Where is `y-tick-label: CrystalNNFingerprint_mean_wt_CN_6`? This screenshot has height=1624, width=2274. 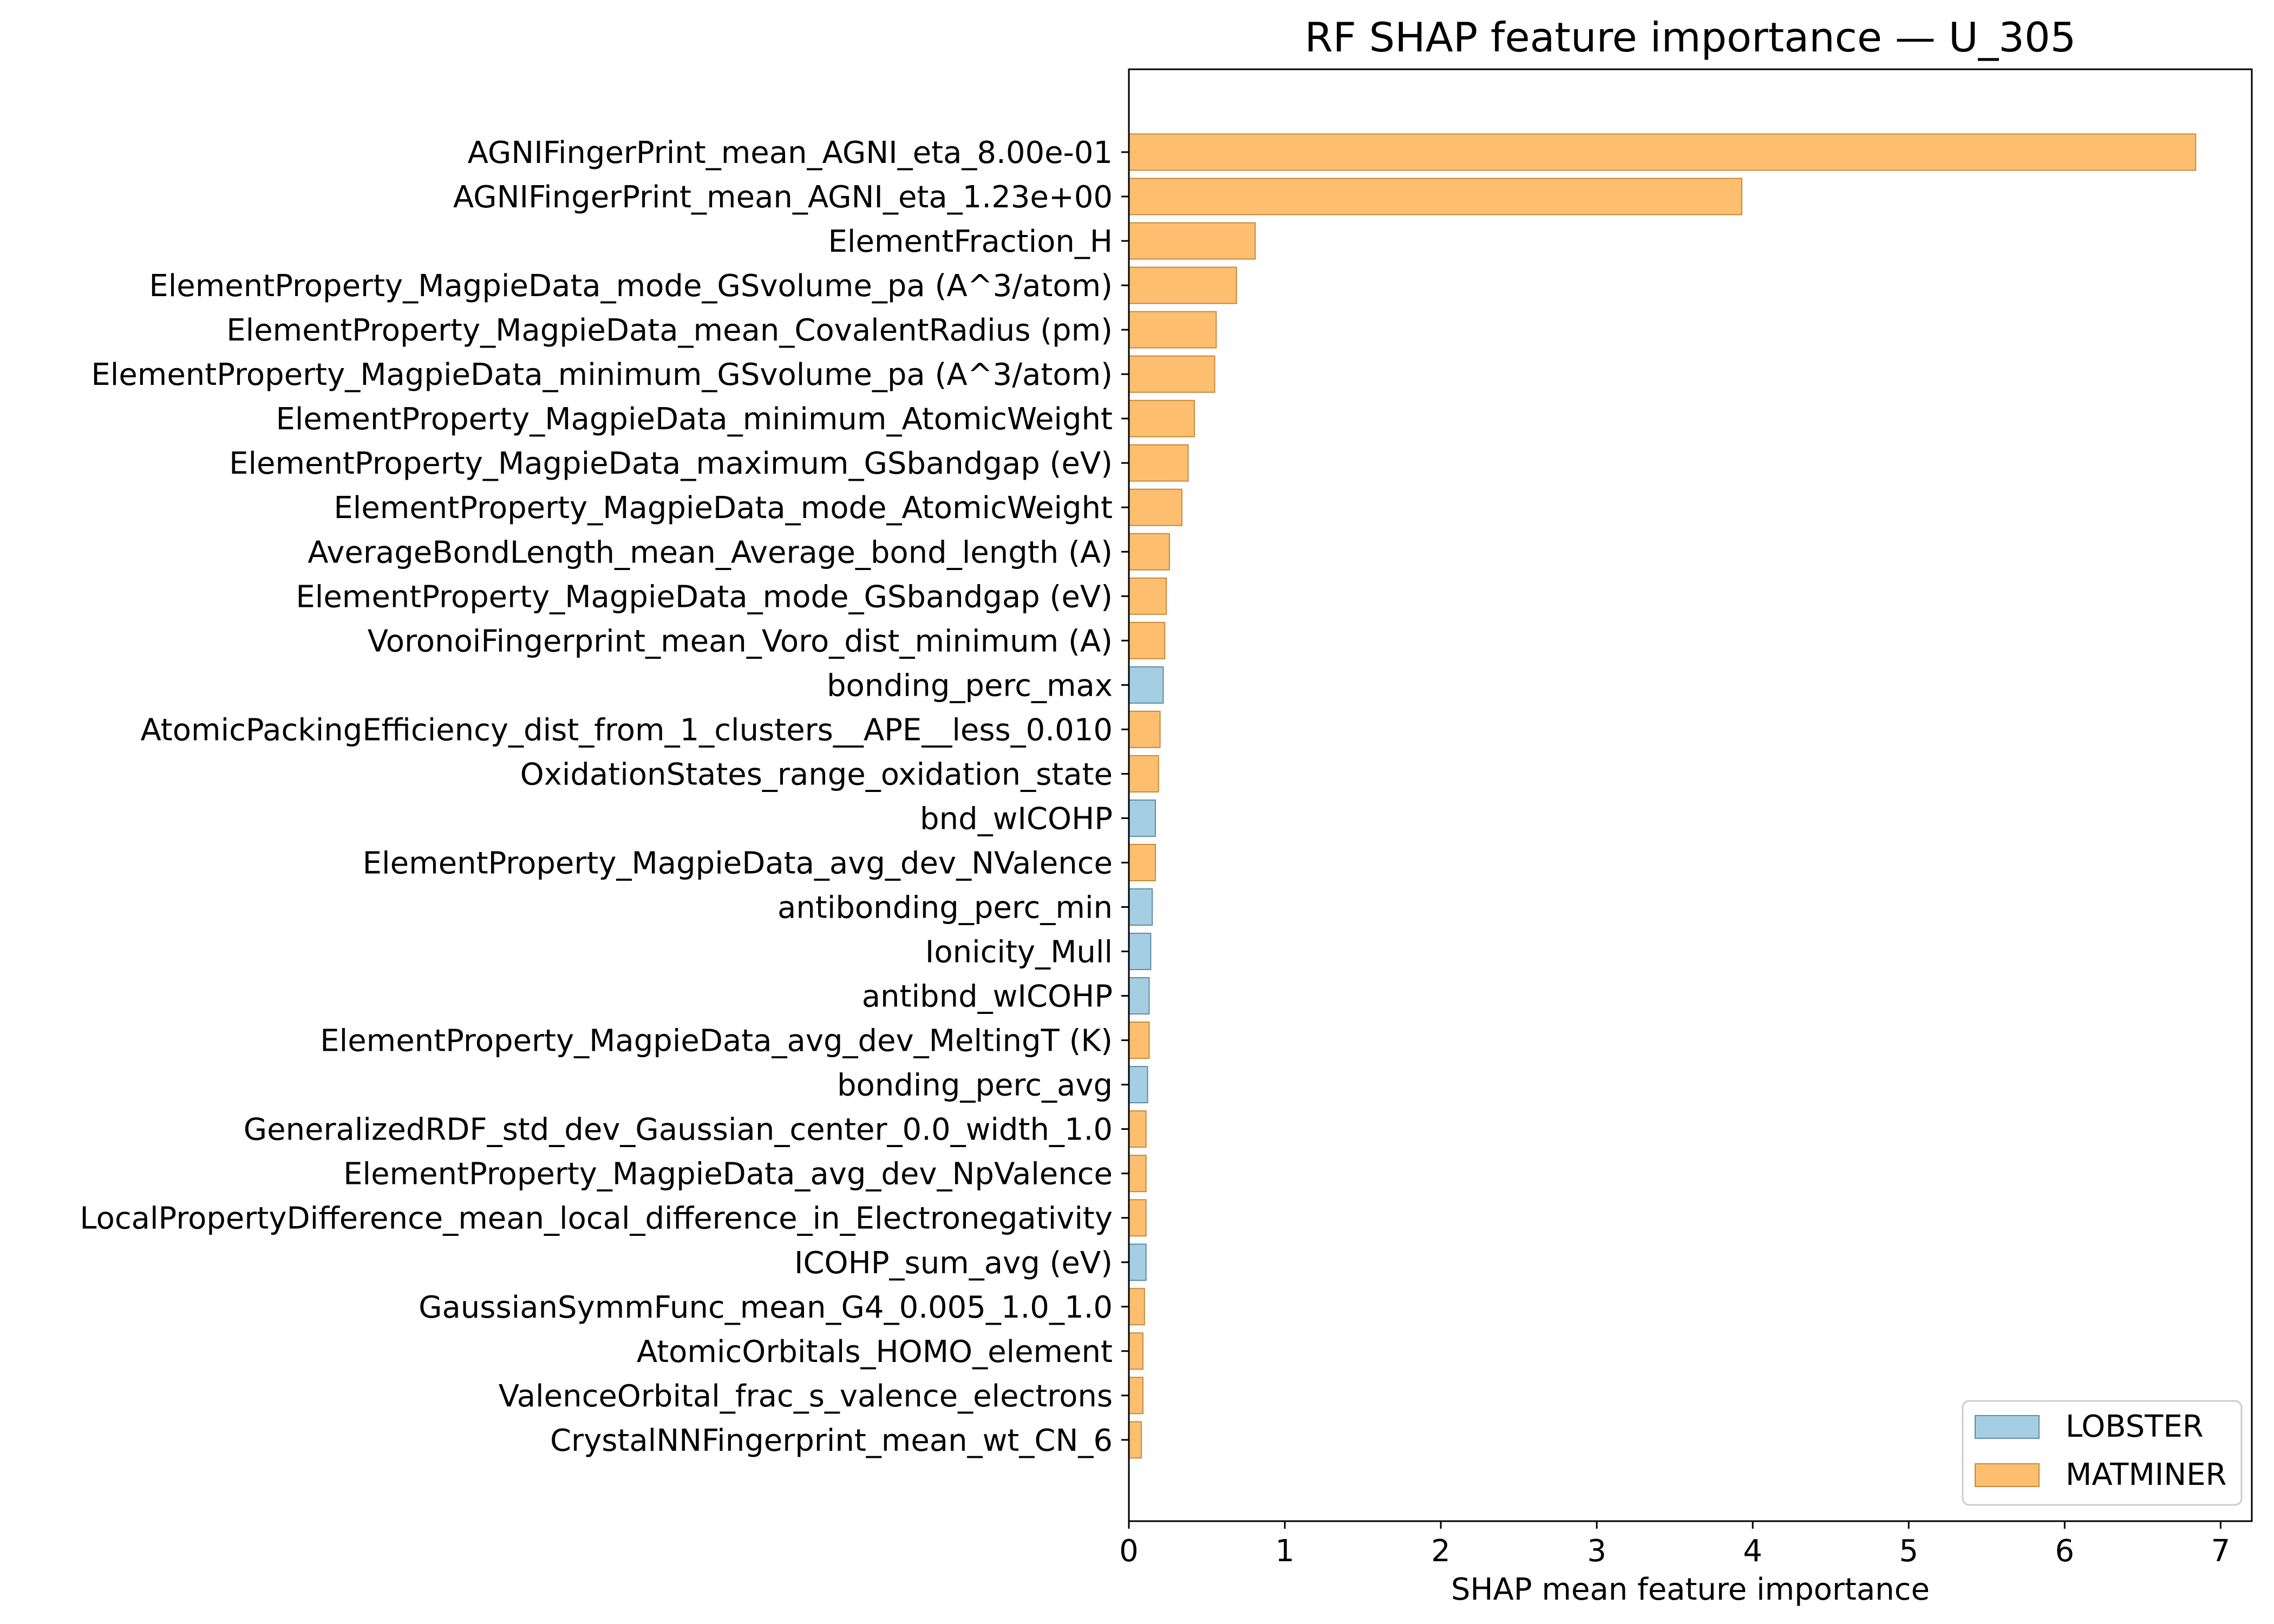
y-tick-label: CrystalNNFingerprint_mean_wt_CN_6 is located at coordinates (832, 1440).